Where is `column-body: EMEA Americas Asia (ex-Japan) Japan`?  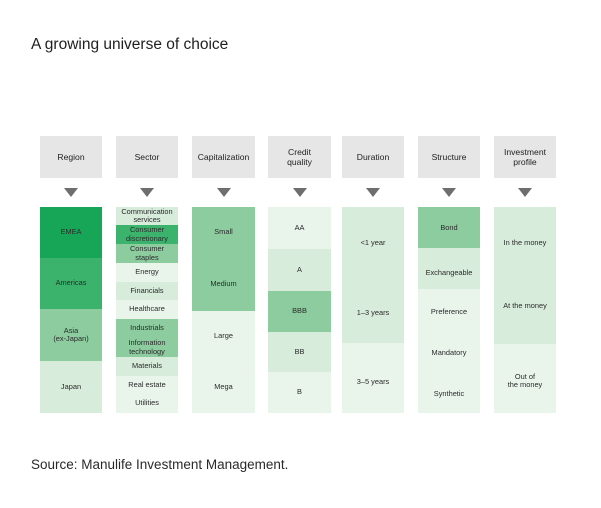 column-body: EMEA Americas Asia (ex-Japan) Japan is located at coordinates (71, 310).